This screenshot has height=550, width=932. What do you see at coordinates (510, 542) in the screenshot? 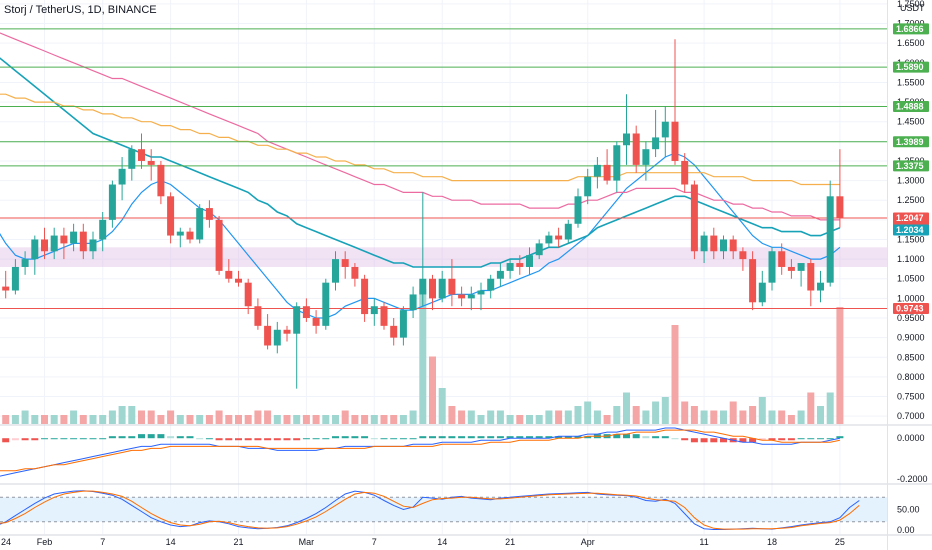
I see `date-label: 21` at bounding box center [510, 542].